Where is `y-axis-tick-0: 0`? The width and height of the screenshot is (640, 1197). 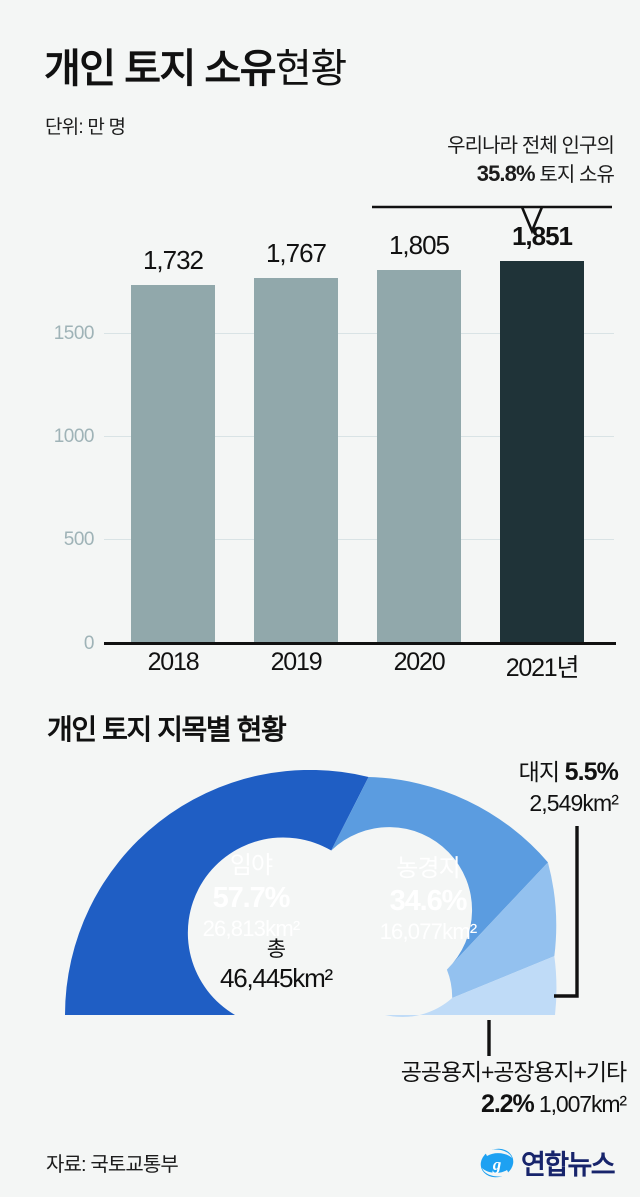 y-axis-tick-0: 0 is located at coordinates (89, 643).